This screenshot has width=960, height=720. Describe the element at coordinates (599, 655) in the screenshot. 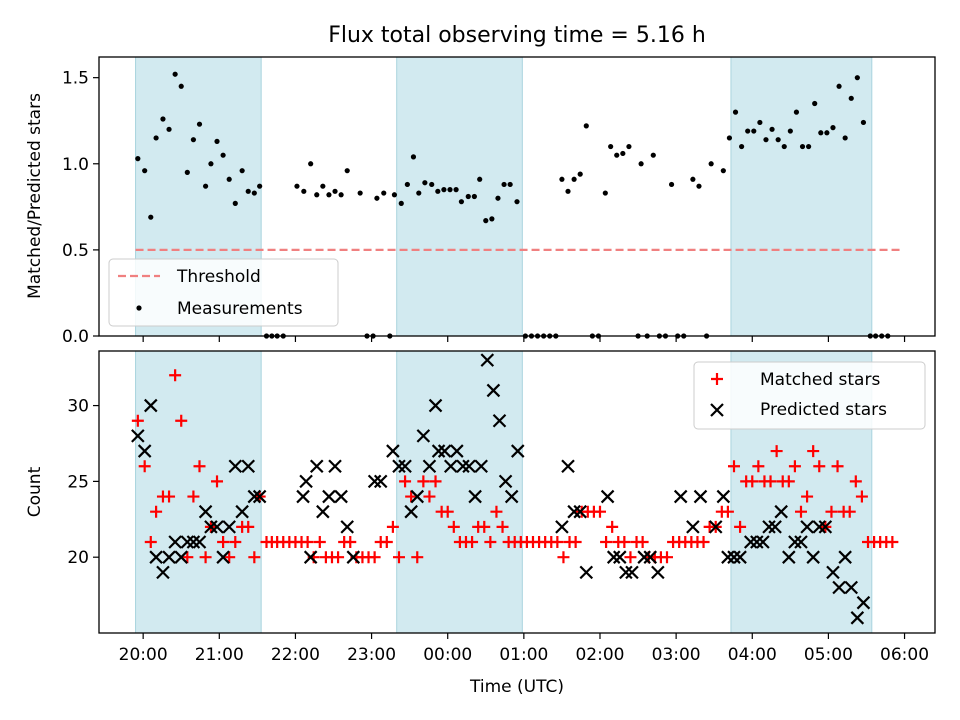

I see `x-tick-label: 02:00` at that location.